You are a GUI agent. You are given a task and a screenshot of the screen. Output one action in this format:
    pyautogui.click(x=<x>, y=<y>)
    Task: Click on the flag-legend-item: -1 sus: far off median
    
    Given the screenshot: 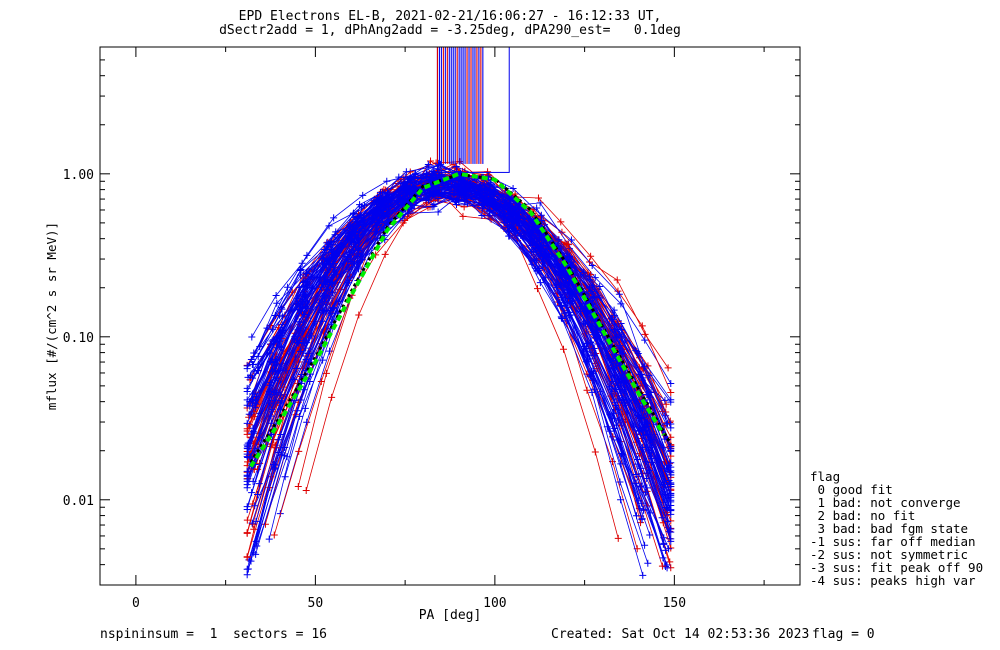 What is the action you would take?
    pyautogui.click(x=893, y=541)
    